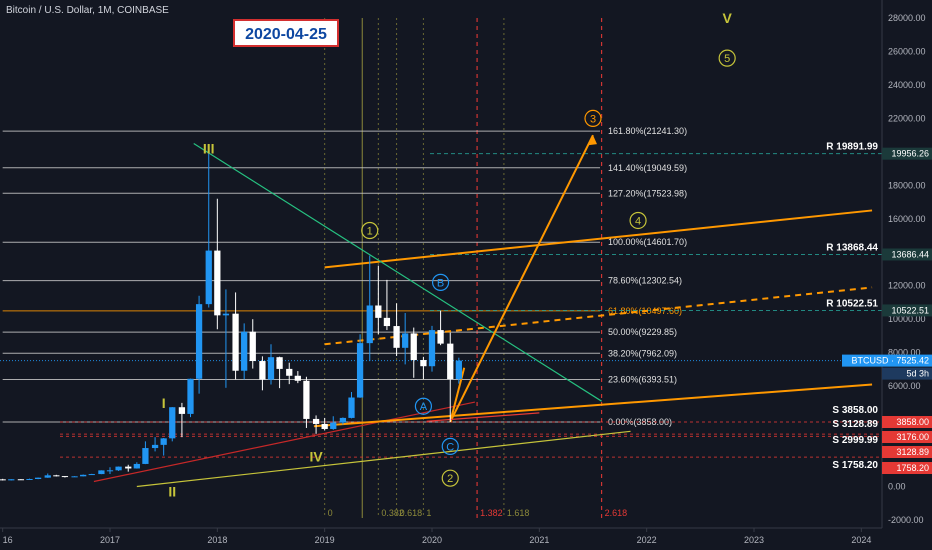  What do you see at coordinates (647, 131) in the screenshot?
I see `fib-level-label: 161.80%(21241.30)` at bounding box center [647, 131].